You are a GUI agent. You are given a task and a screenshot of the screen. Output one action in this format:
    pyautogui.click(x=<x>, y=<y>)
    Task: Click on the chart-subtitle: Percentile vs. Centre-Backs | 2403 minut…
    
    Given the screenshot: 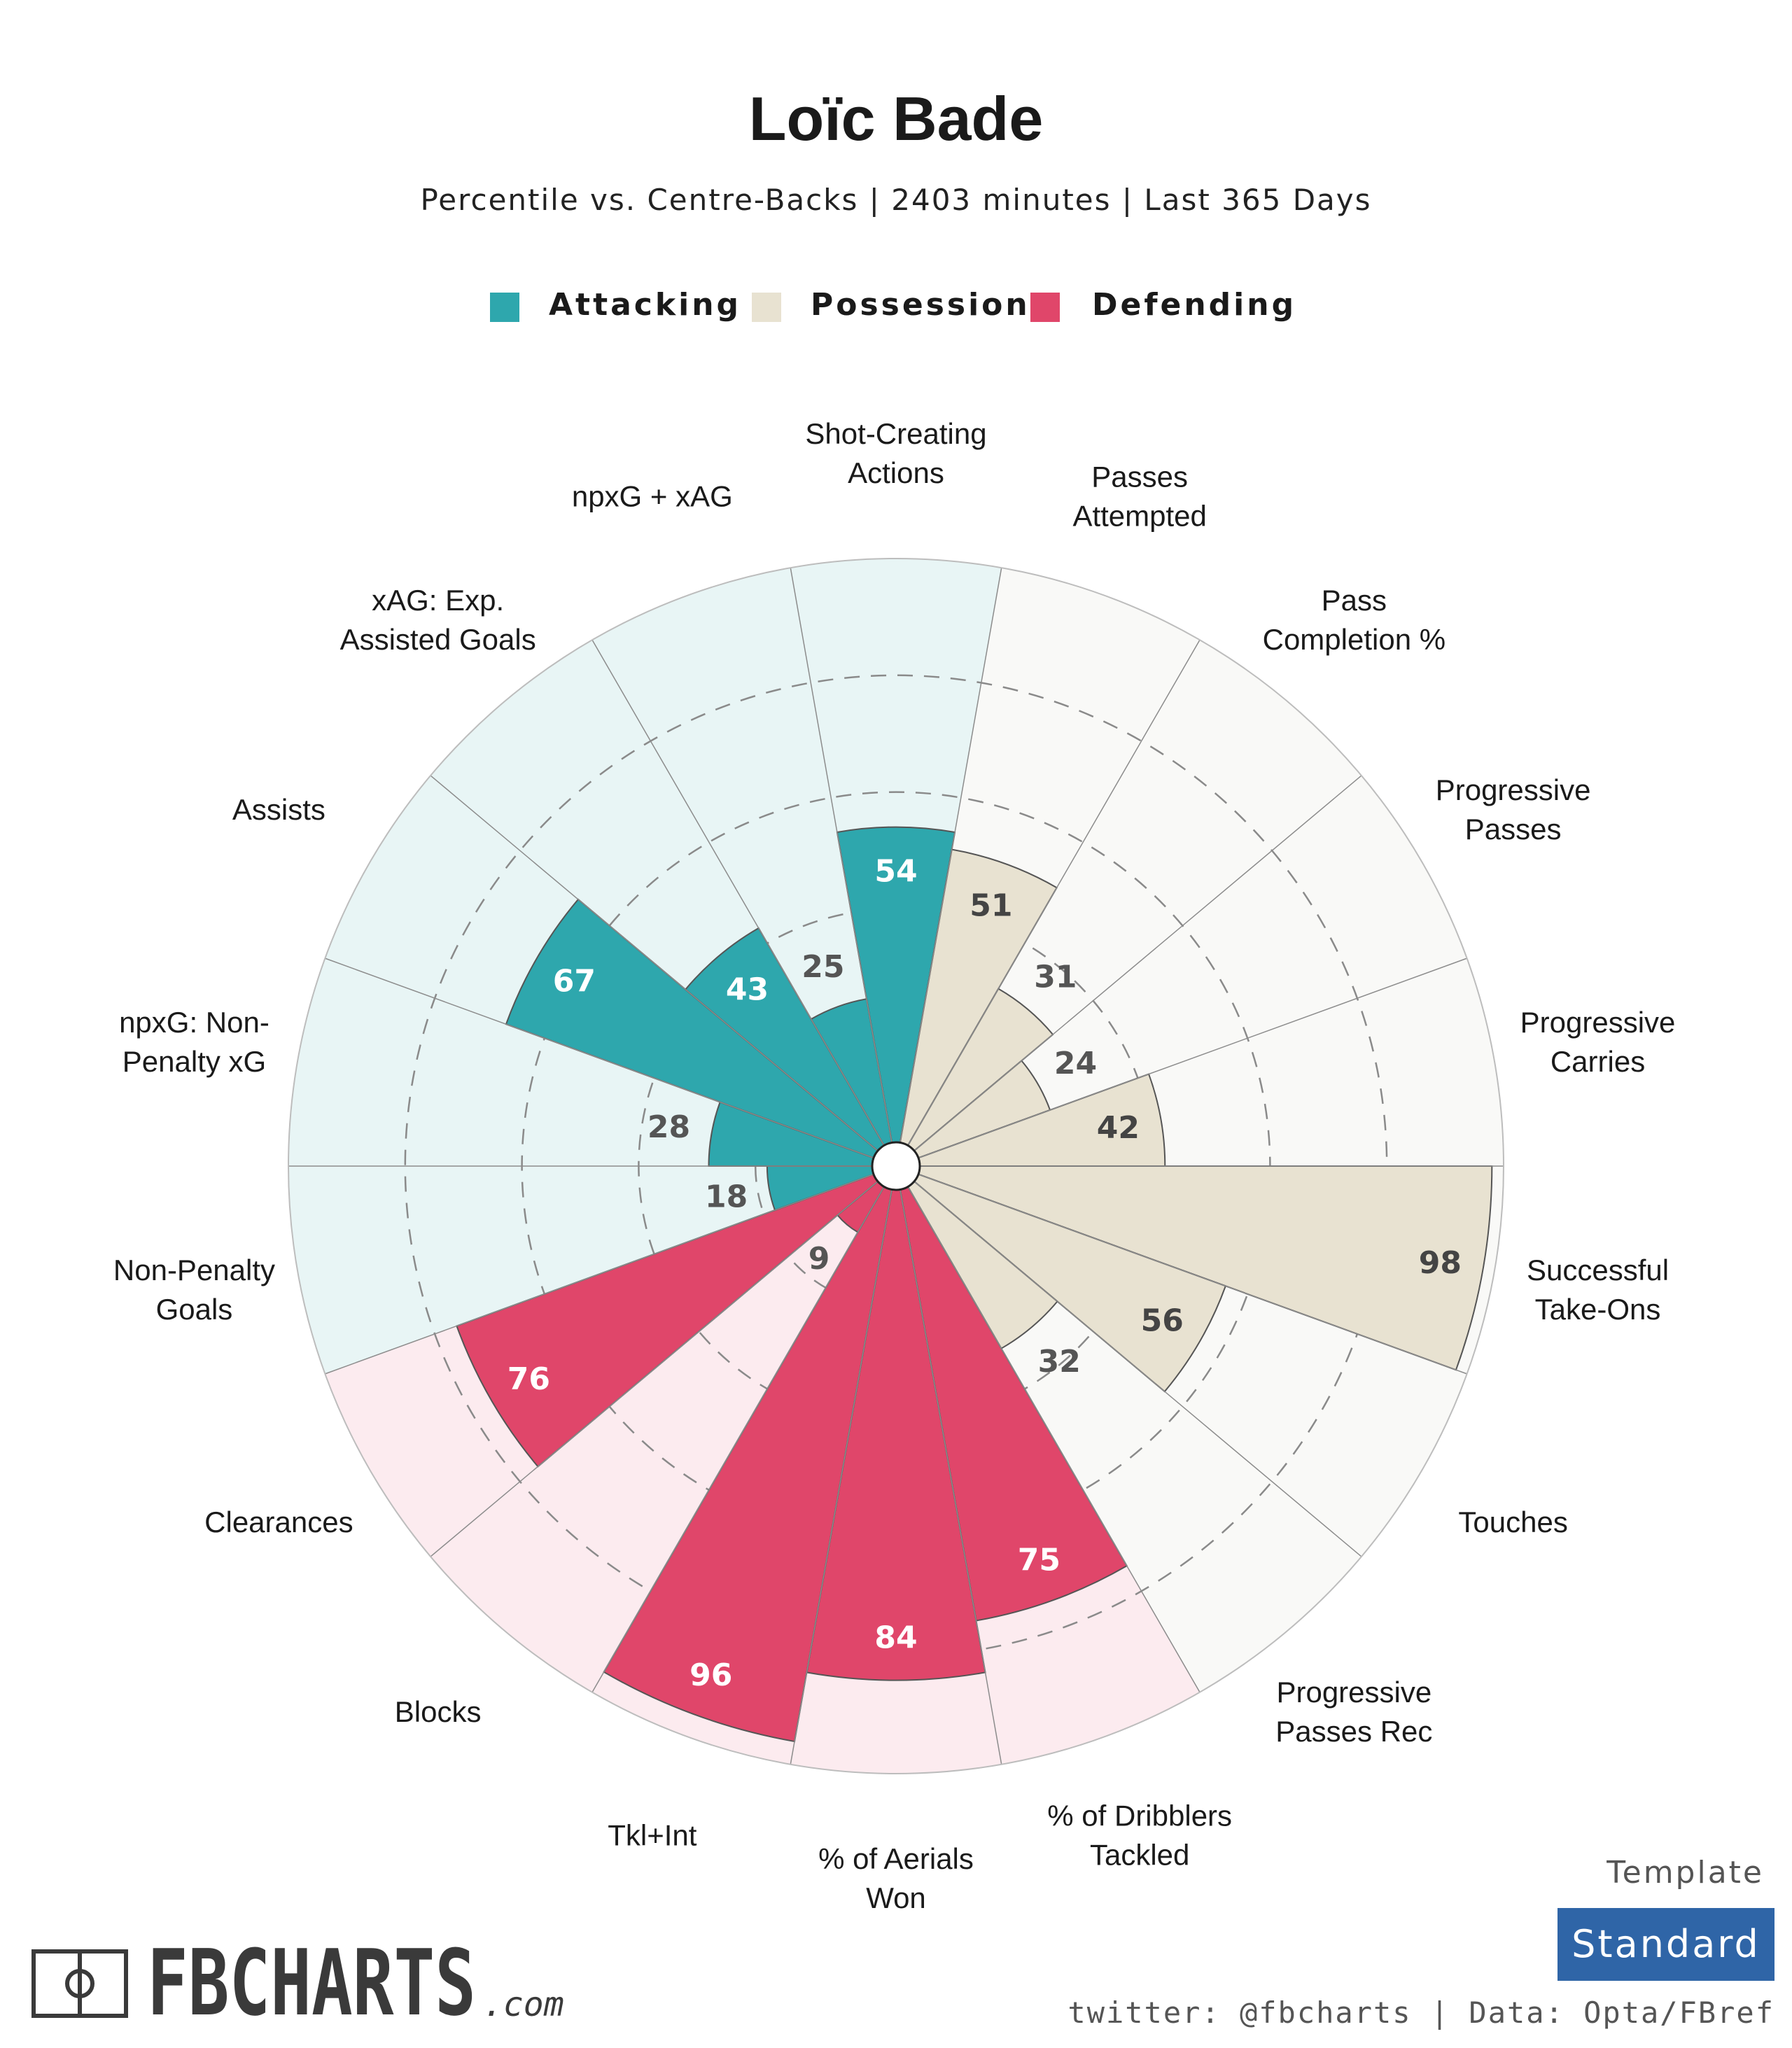 What is the action you would take?
    pyautogui.click(x=895, y=200)
    